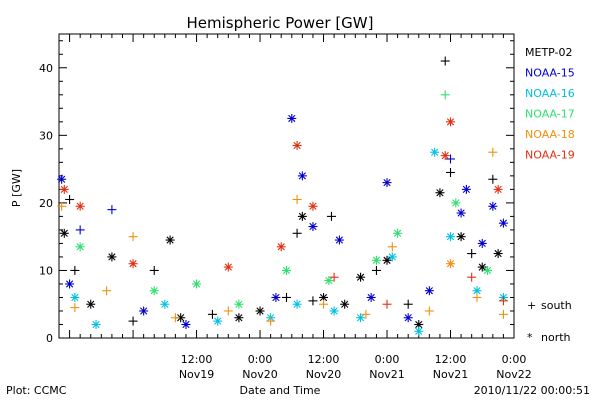 Image resolution: width=600 pixels, height=400 pixels. Describe the element at coordinates (550, 114) in the screenshot. I see `legend-entry: NOAA-17` at that location.